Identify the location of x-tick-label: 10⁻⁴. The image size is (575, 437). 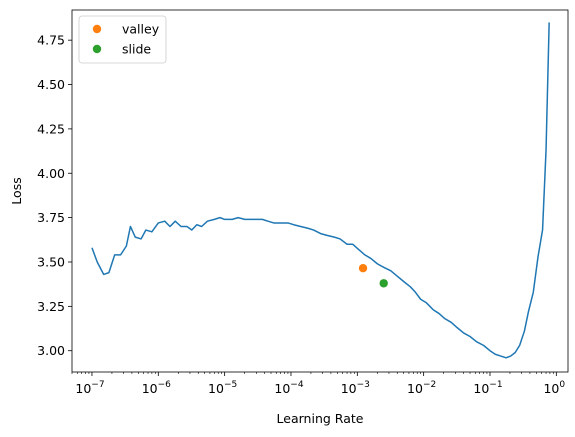
(288, 388).